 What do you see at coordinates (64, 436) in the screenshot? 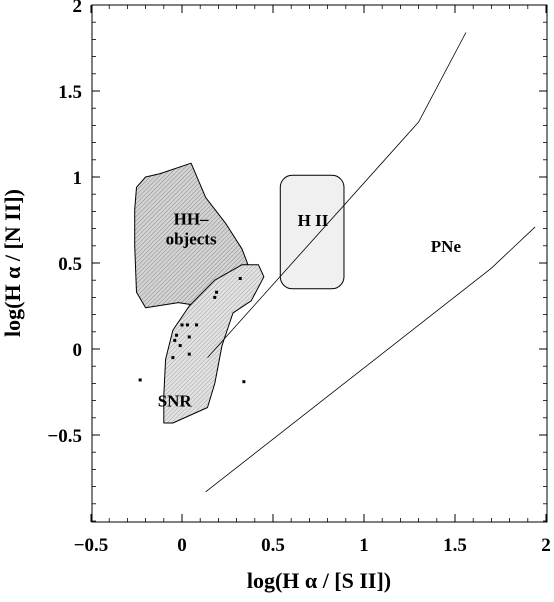
I see `y-tick-label: −0.5` at bounding box center [64, 436].